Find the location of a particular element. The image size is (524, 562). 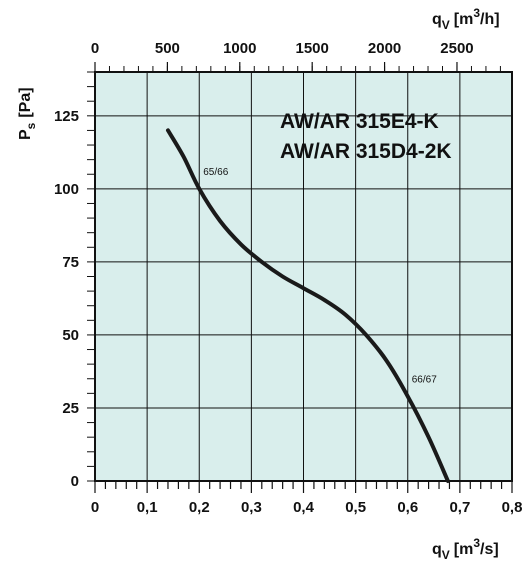

y-tick-label: 0 is located at coordinates (75, 481).